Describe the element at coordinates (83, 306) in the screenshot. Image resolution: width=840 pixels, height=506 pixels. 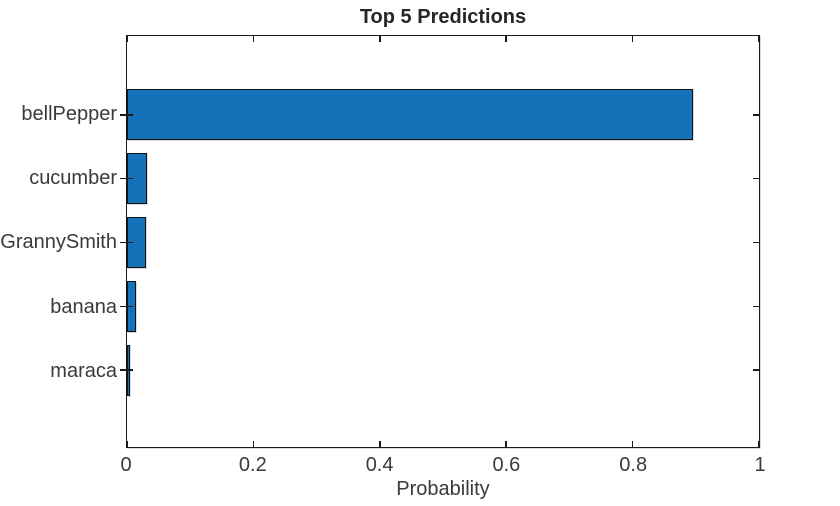
I see `y-axis-label-banana: banana` at that location.